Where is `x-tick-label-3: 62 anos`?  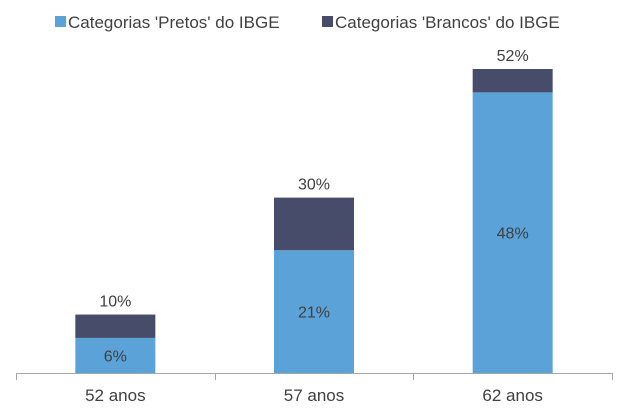 x-tick-label-3: 62 anos is located at coordinates (512, 395).